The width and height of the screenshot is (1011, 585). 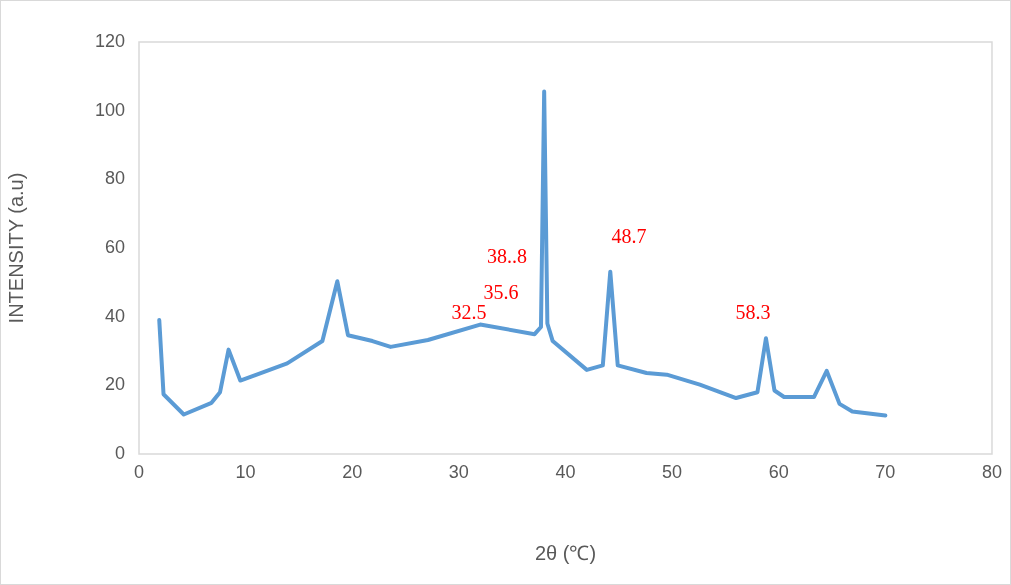 I want to click on x-tick-label: 10, so click(x=245, y=471).